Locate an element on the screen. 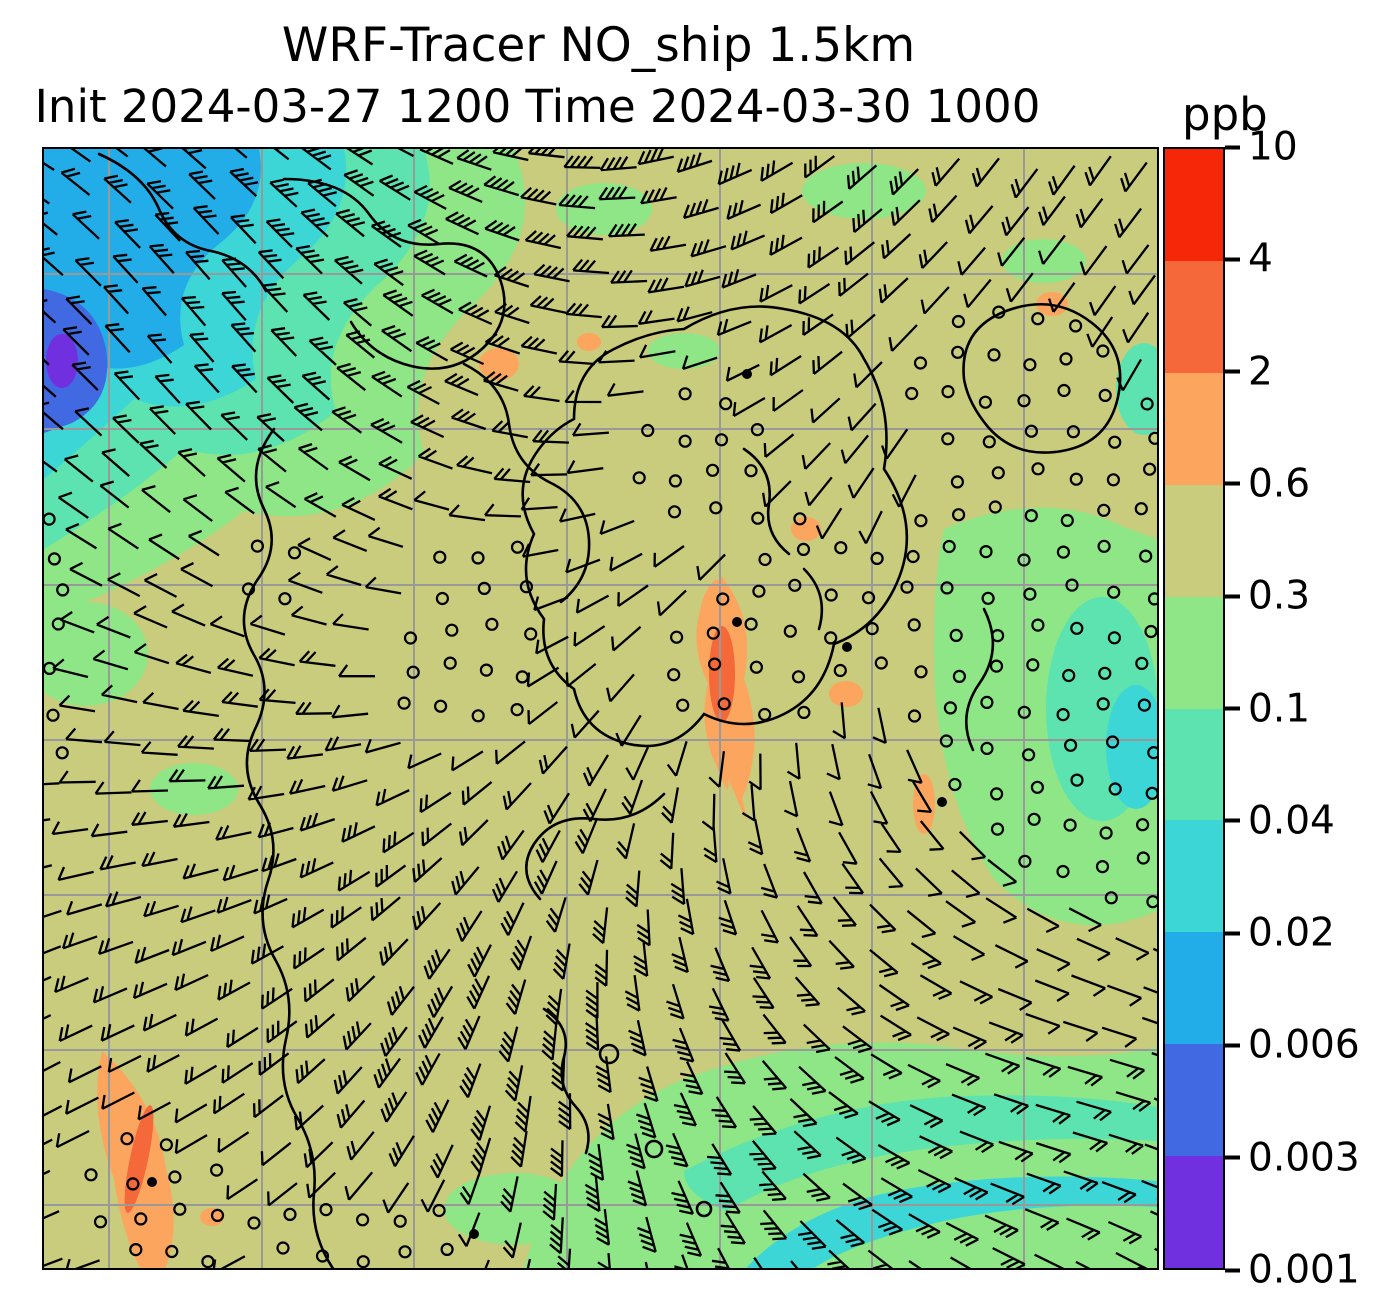  colorbar-tick-10: 10 is located at coordinates (1261, 147).